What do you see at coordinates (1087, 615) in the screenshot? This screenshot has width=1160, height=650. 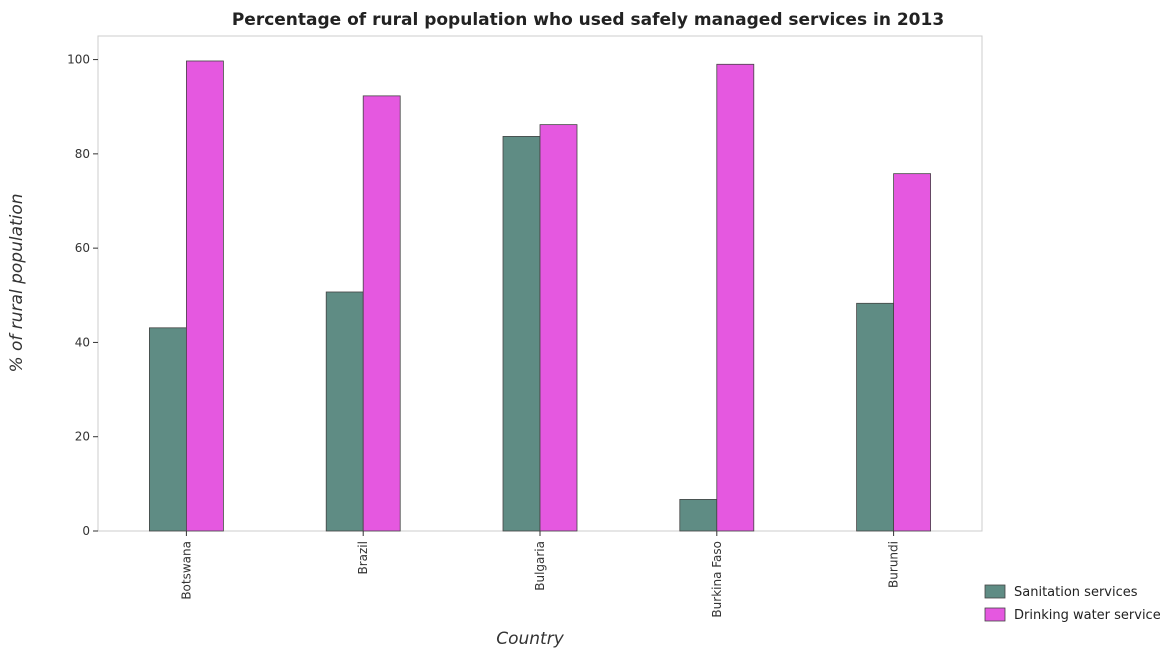 I see `legend-label: Drinking water services` at bounding box center [1087, 615].